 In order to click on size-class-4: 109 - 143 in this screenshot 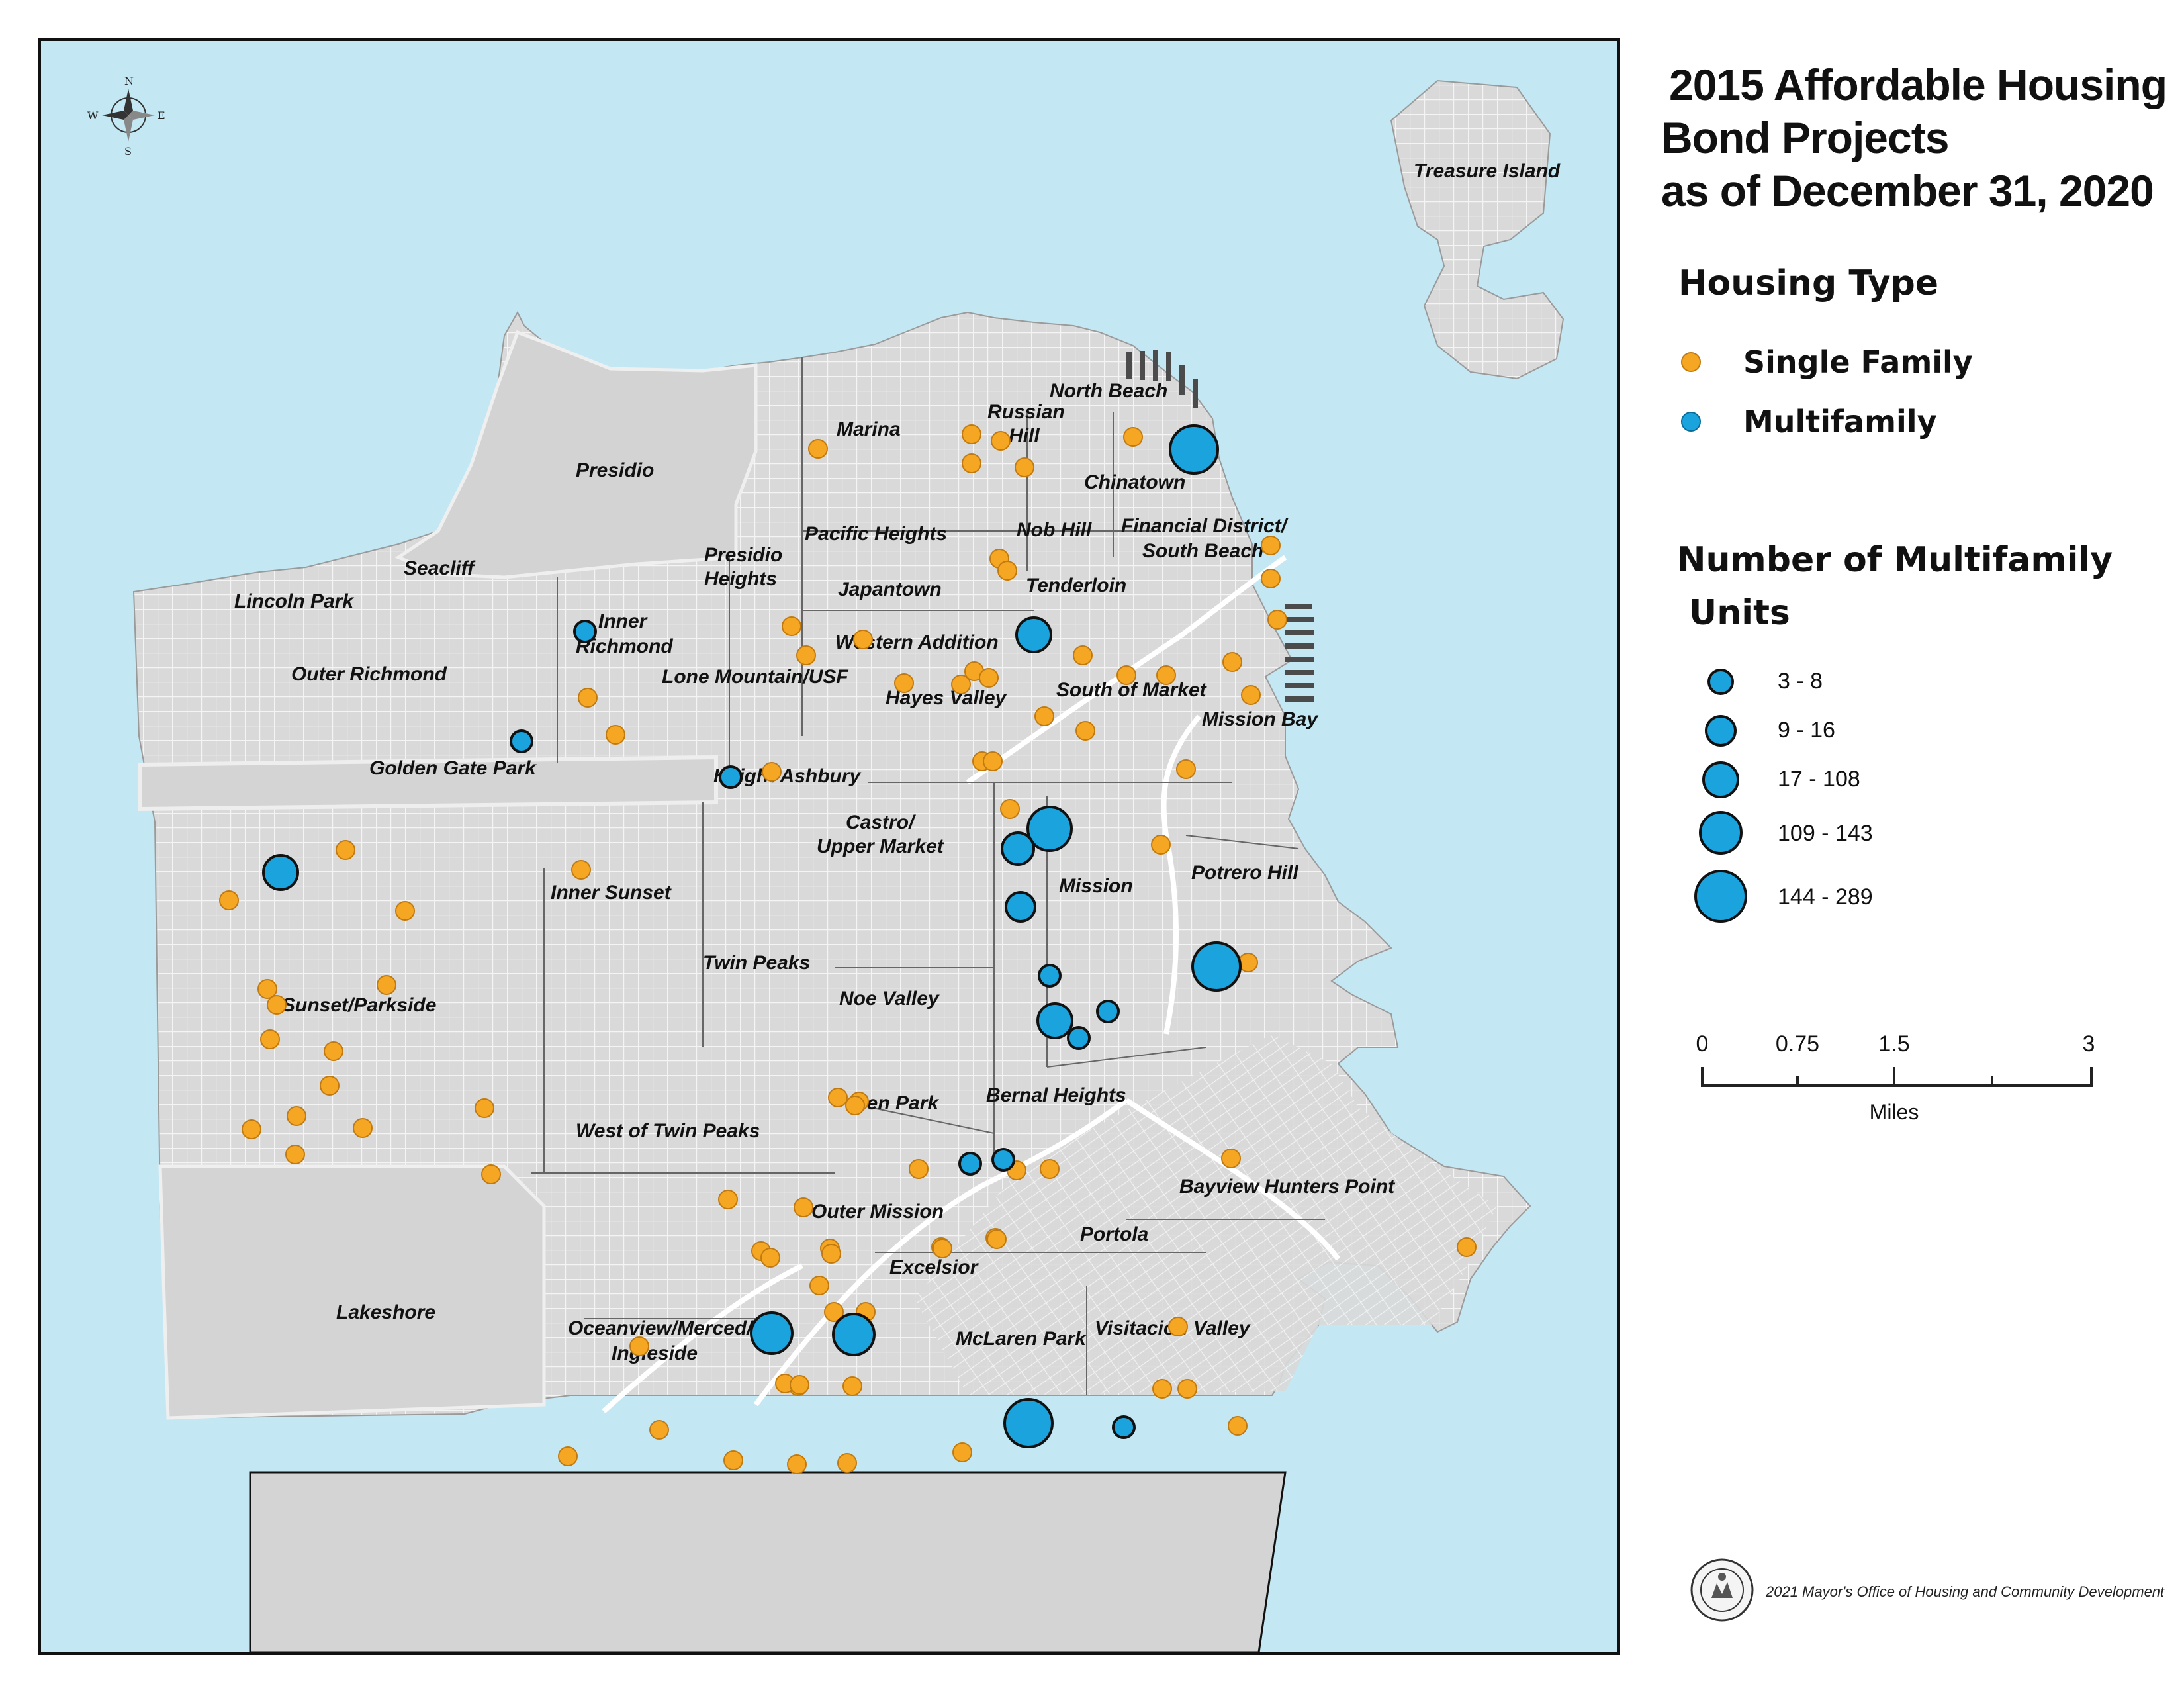, I will do `click(1826, 833)`.